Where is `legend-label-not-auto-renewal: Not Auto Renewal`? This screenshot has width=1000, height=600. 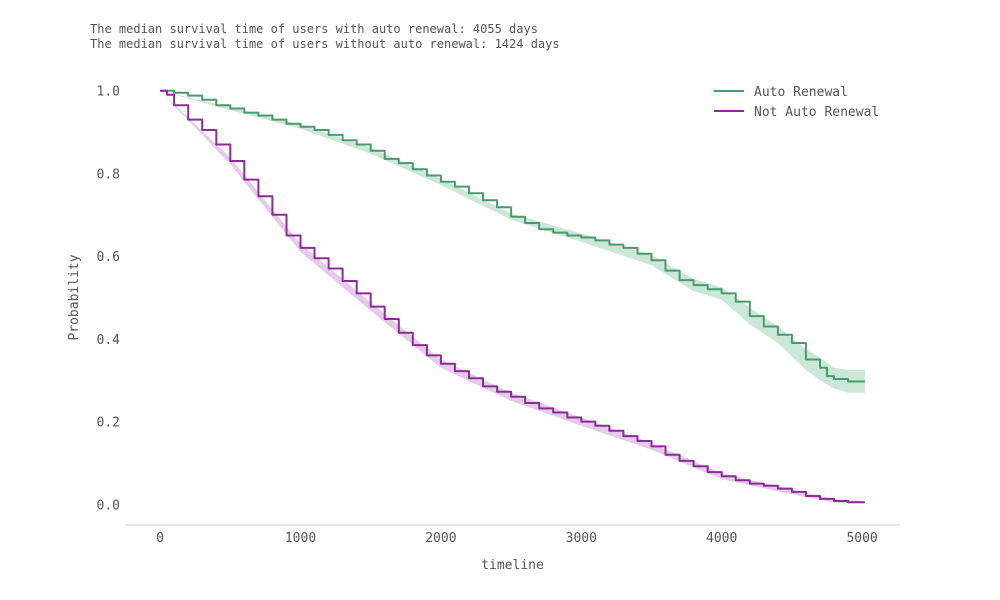 legend-label-not-auto-renewal: Not Auto Renewal is located at coordinates (816, 112).